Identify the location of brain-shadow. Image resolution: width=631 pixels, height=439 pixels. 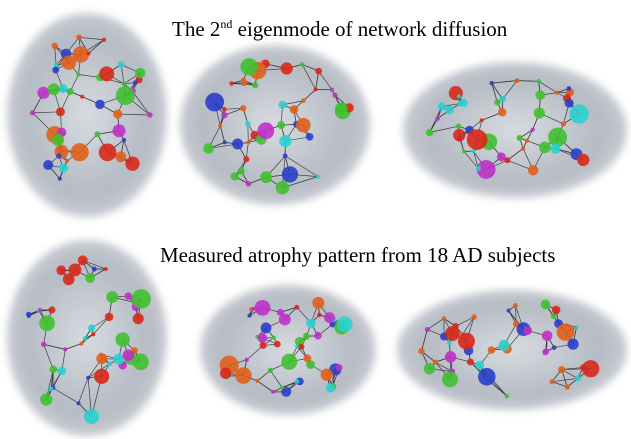
(515, 130).